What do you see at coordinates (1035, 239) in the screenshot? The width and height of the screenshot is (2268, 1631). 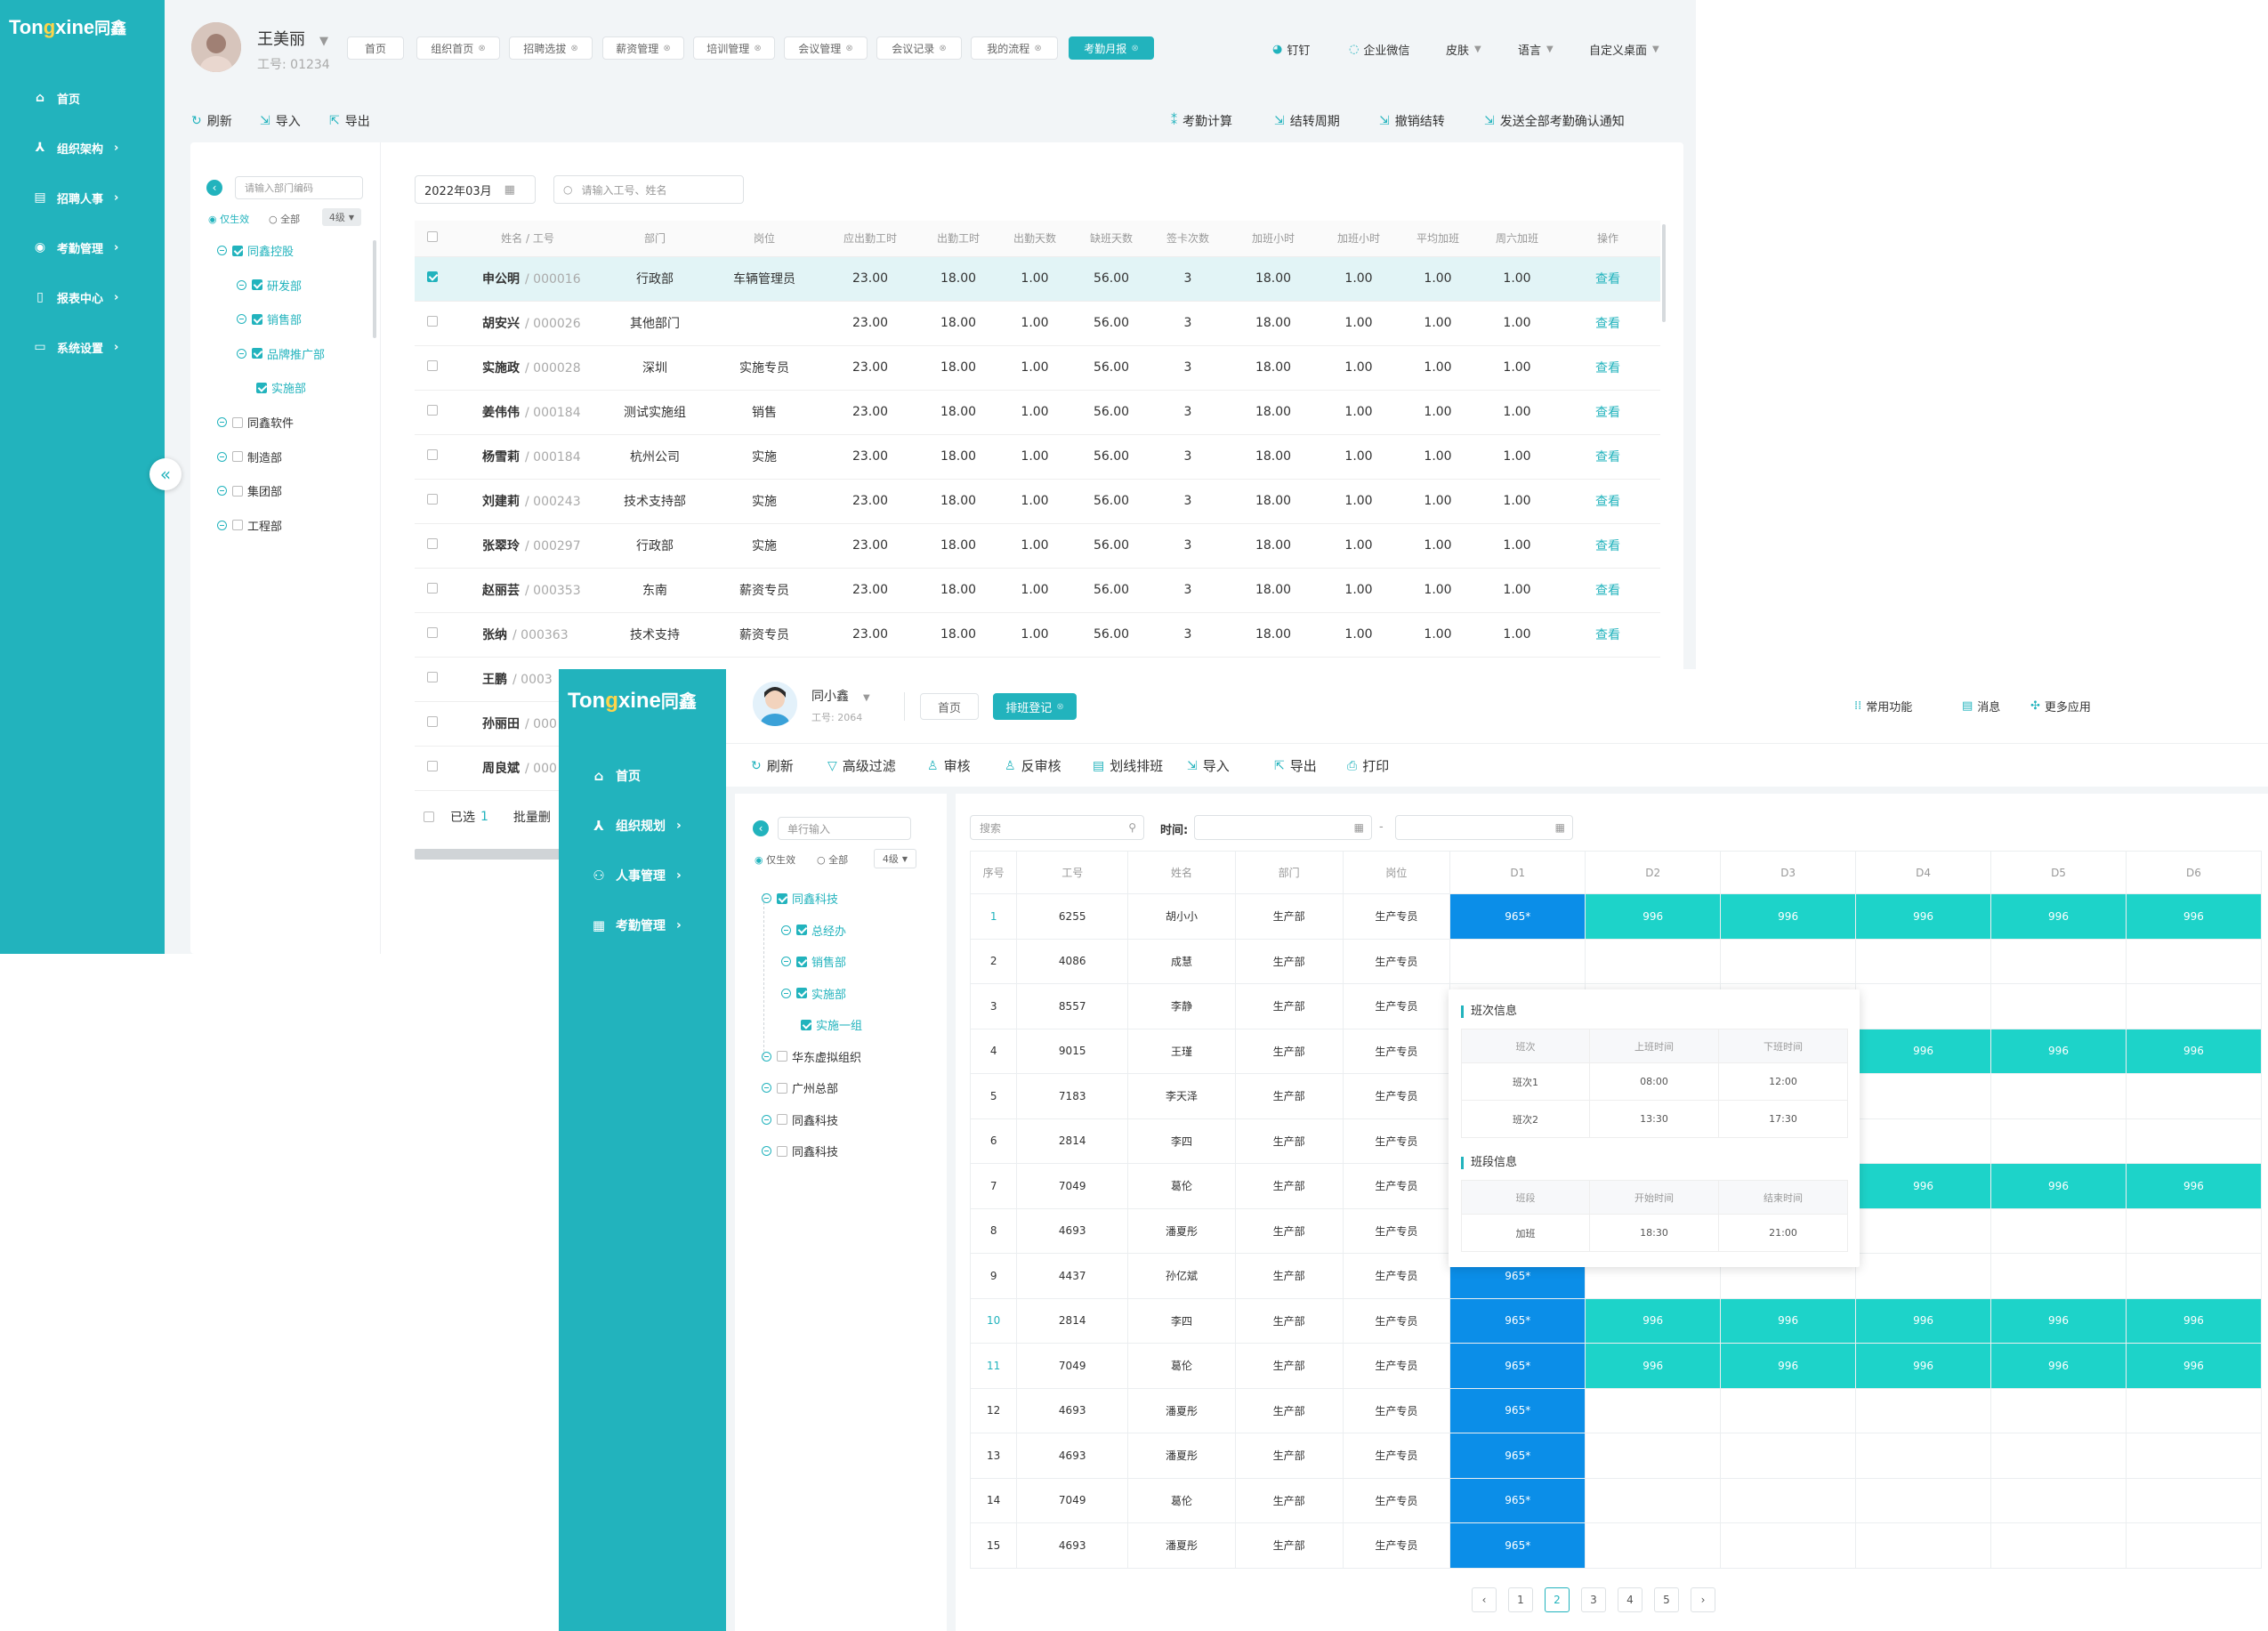 I see `column-header: 出勤天数` at bounding box center [1035, 239].